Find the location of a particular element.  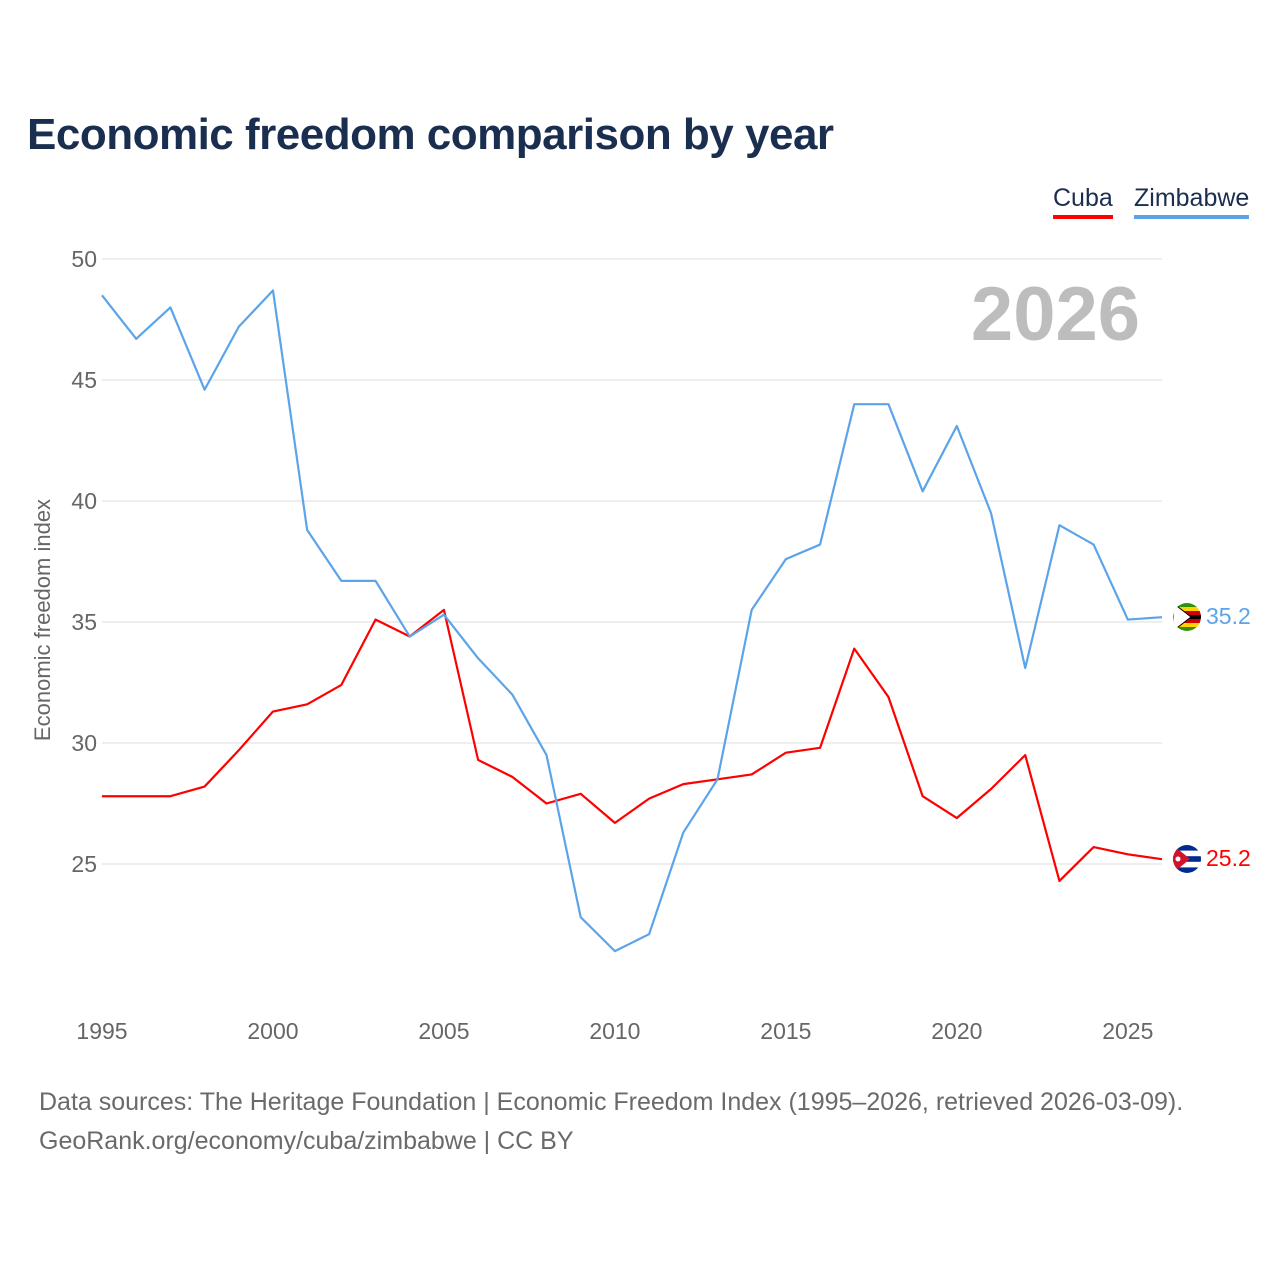

y-tick-label: 50 is located at coordinates (84, 259).